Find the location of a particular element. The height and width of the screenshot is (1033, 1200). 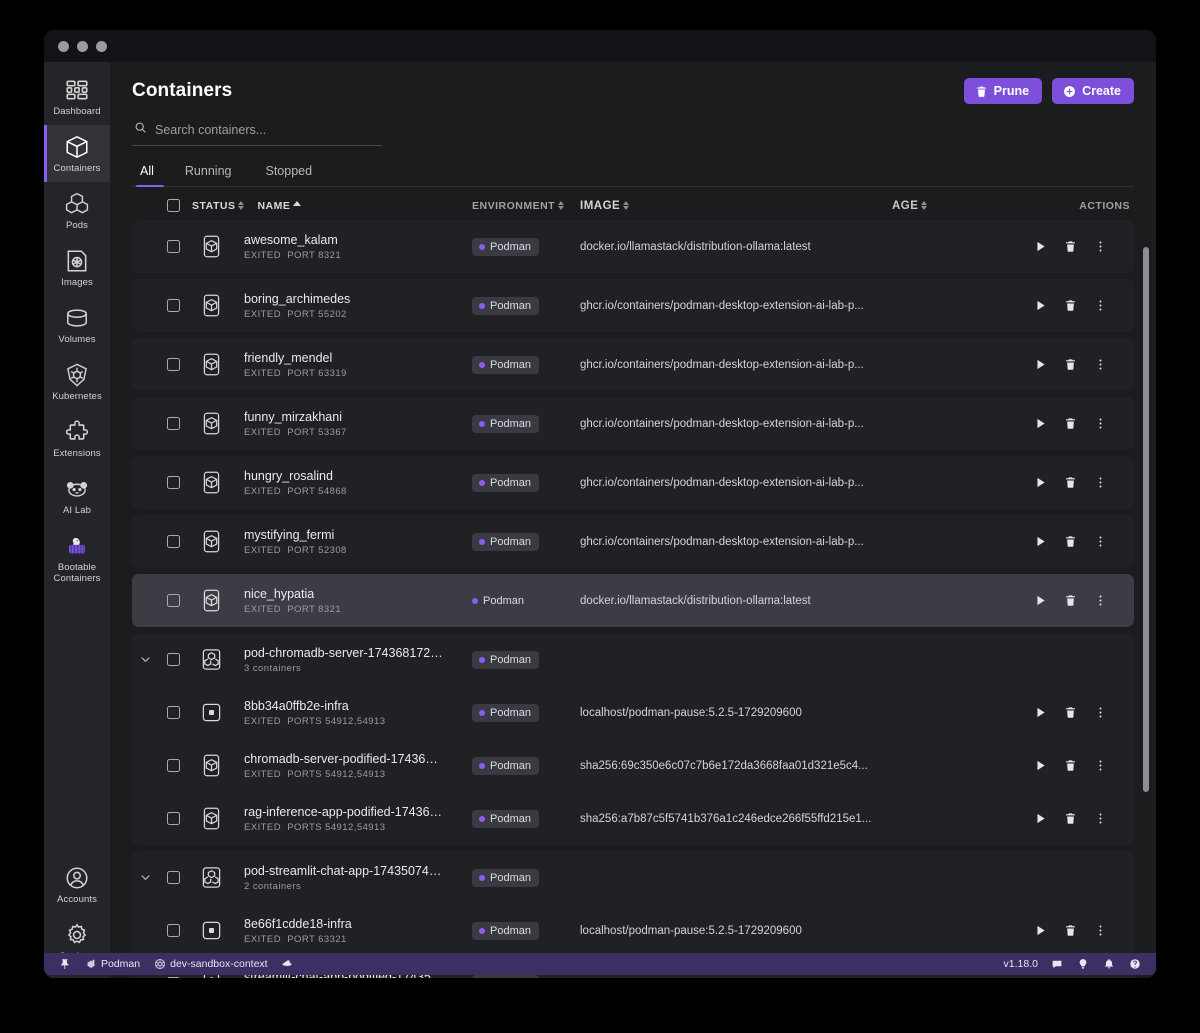

status-pin-button is located at coordinates (65, 964).